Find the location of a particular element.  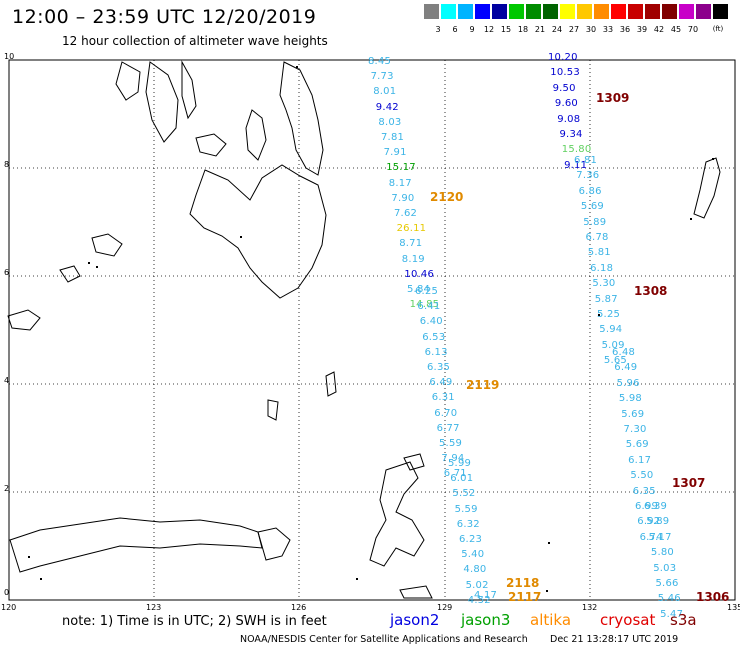

wave-height-value: 4.17 is located at coordinates (486, 595).